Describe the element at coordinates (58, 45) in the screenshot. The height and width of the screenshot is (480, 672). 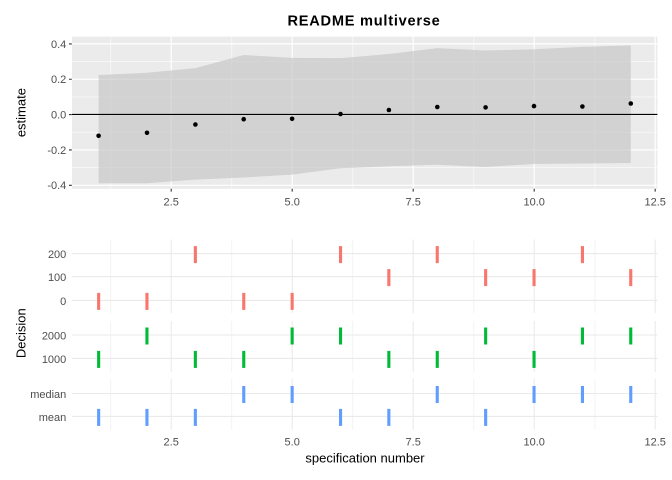
I see `svg-text: 0.4` at that location.